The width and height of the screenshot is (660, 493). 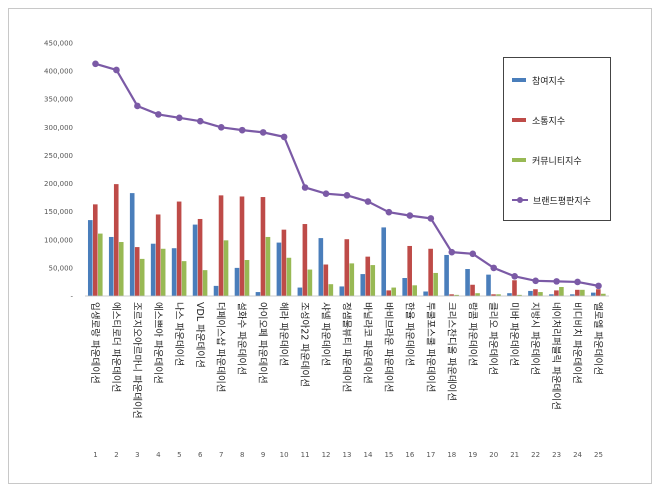 I want to click on rank-label: 22, so click(x=535, y=455).